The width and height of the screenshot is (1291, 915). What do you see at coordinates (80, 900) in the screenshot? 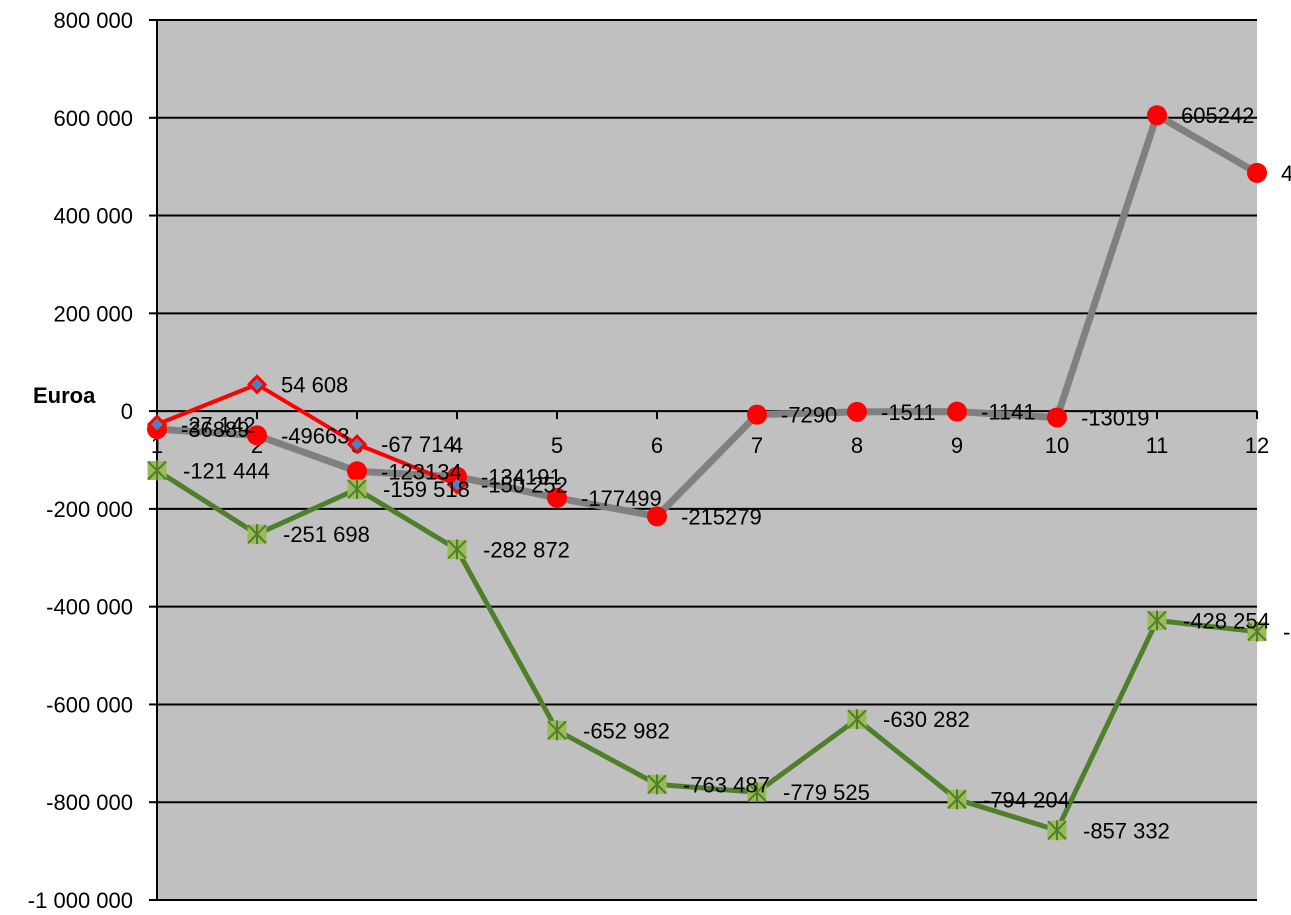
I see `y-tick-label: -1 000 000` at bounding box center [80, 900].